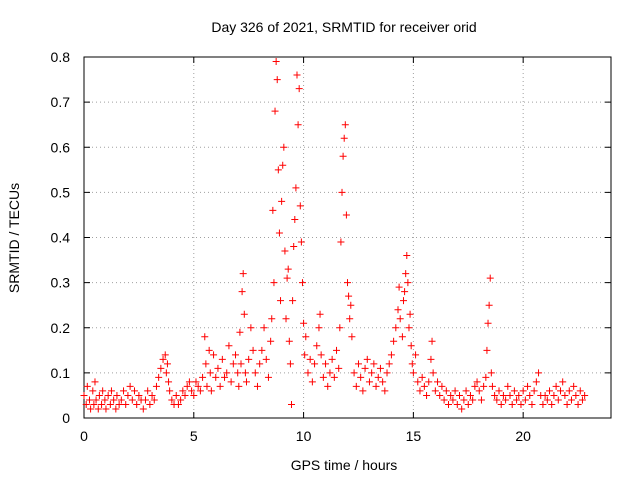  I want to click on x-tick-label: 15, so click(414, 436).